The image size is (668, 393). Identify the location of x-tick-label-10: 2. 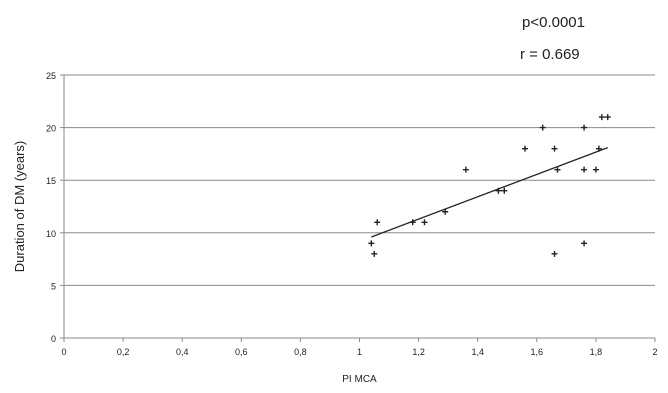
(654, 352).